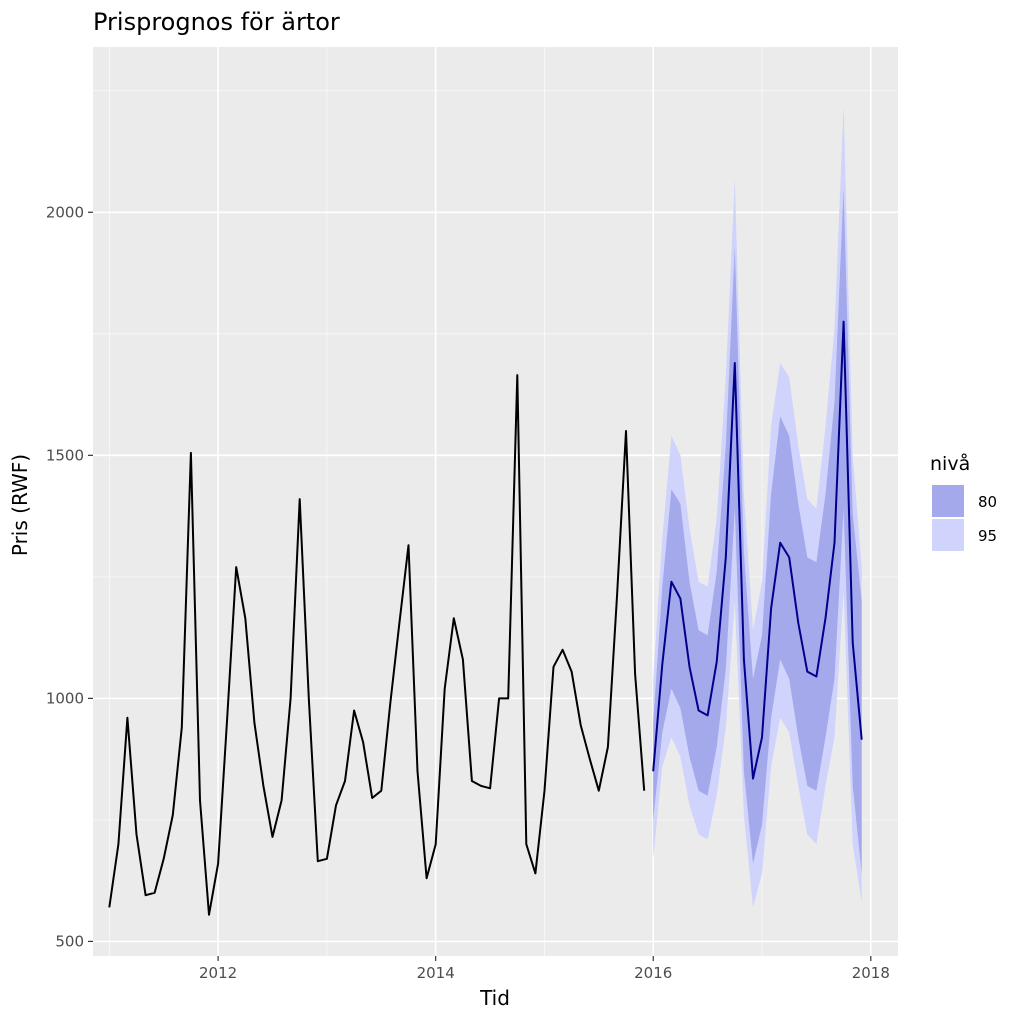 This screenshot has height=1024, width=1024. What do you see at coordinates (20, 505) in the screenshot?
I see `y-axis-title: Pris (RWF)` at bounding box center [20, 505].